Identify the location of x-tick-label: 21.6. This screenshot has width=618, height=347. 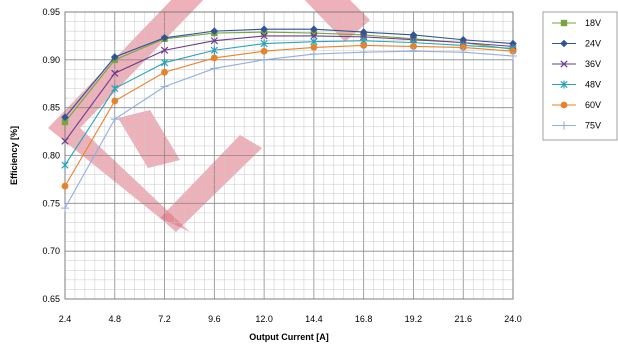
(463, 319).